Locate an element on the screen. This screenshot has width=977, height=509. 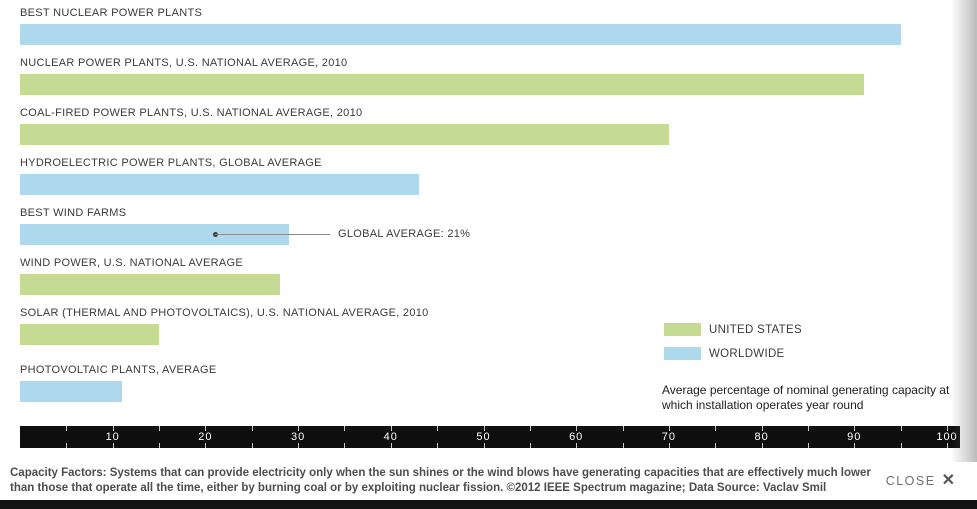
background-page-strip is located at coordinates (488, 503).